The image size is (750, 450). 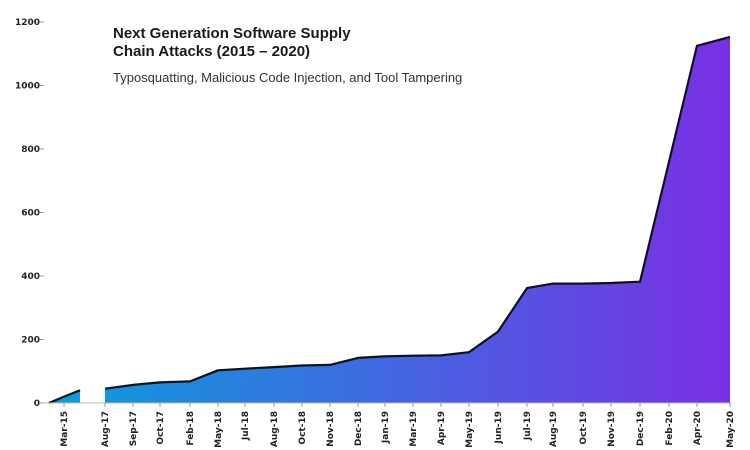 I want to click on y-tick-label: 200, so click(x=30, y=341).